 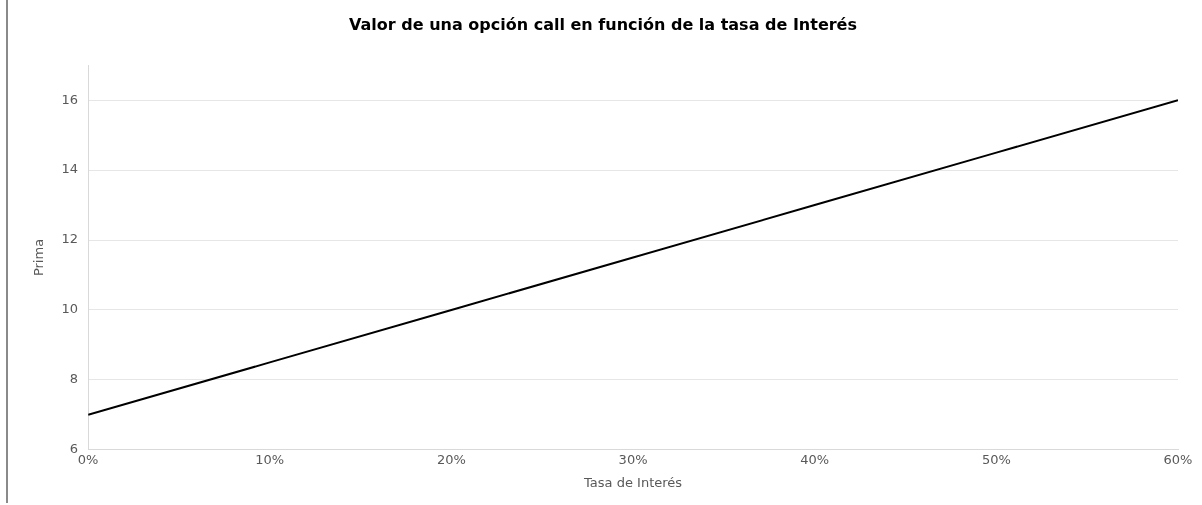 What do you see at coordinates (996, 459) in the screenshot?
I see `x-tick-label: 50%` at bounding box center [996, 459].